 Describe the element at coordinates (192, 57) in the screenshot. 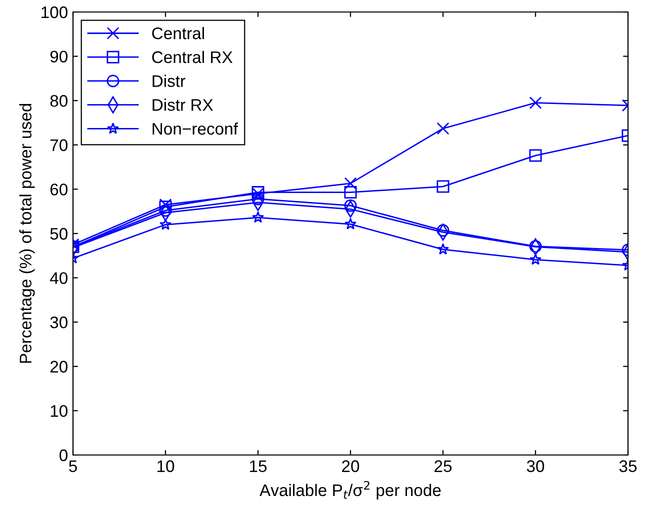

I see `legend-label: Central RX` at that location.